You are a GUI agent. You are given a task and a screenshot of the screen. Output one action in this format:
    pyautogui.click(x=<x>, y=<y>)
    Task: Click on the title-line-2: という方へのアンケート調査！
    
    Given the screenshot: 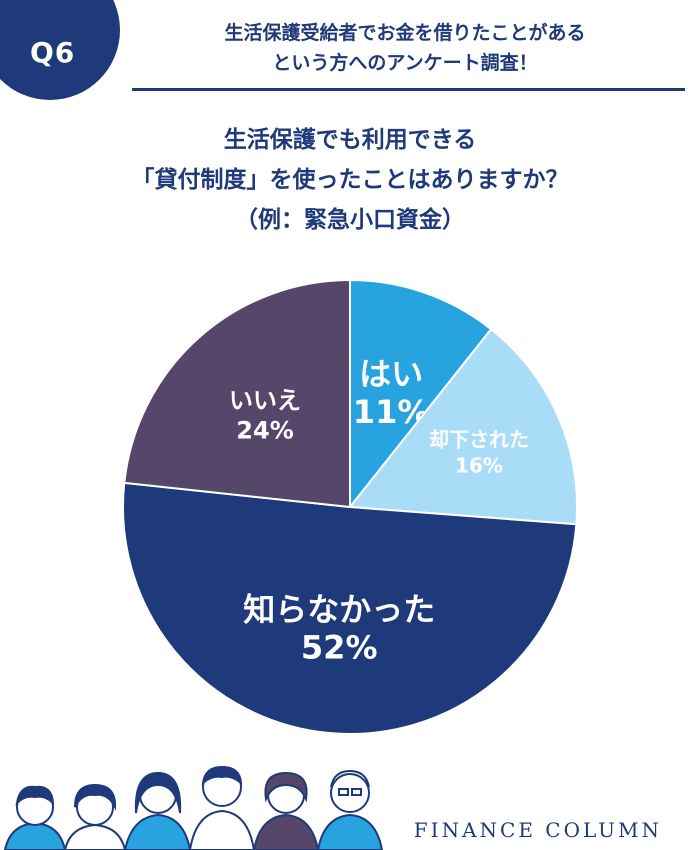 What is the action you would take?
    pyautogui.click(x=405, y=63)
    